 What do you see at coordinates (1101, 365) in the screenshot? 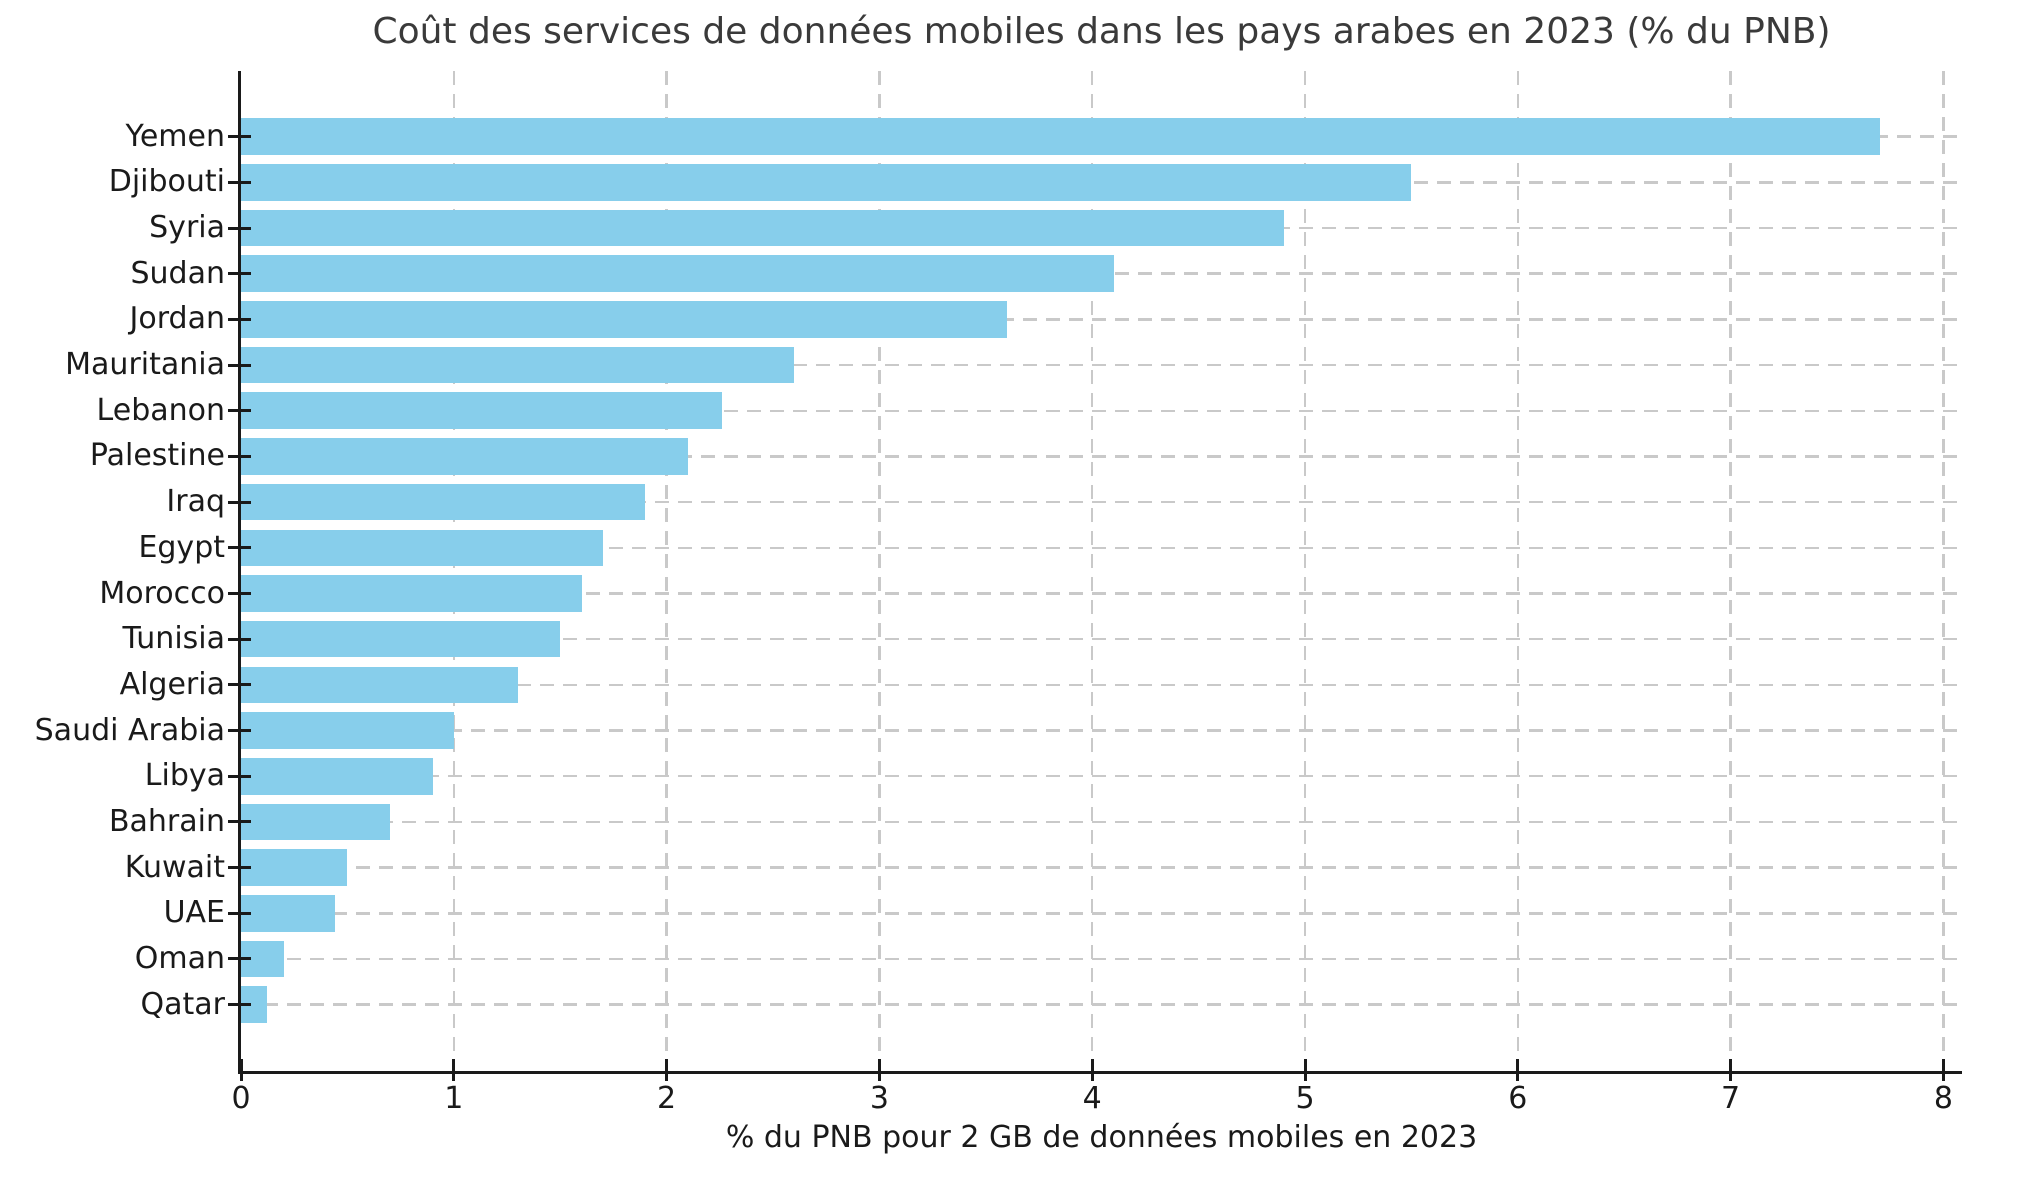
I see `y-gridline-mauritania` at bounding box center [1101, 365].